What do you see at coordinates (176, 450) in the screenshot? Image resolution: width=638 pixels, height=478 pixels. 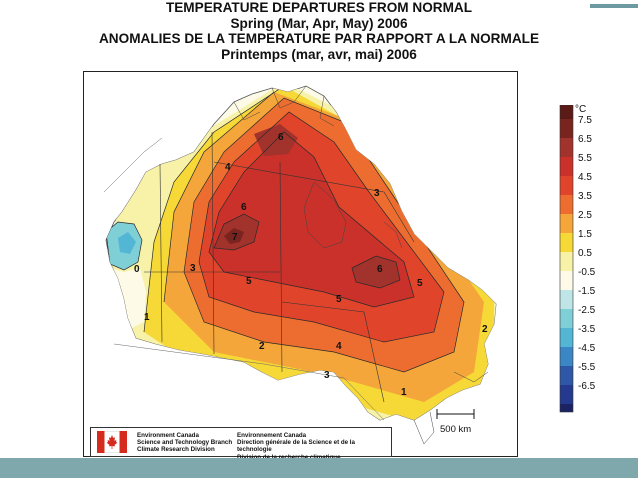 I see `org-en-line-3: Climate Research Division` at bounding box center [176, 450].